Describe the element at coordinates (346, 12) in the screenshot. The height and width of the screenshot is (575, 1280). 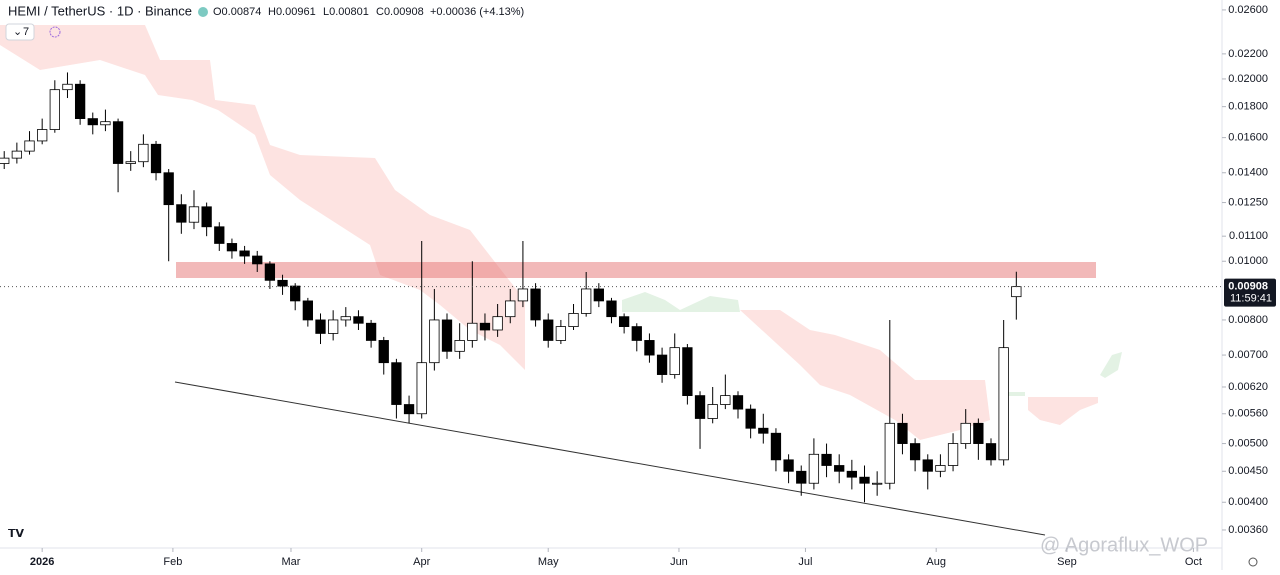
I see `ohlc-low: L0.00801` at that location.